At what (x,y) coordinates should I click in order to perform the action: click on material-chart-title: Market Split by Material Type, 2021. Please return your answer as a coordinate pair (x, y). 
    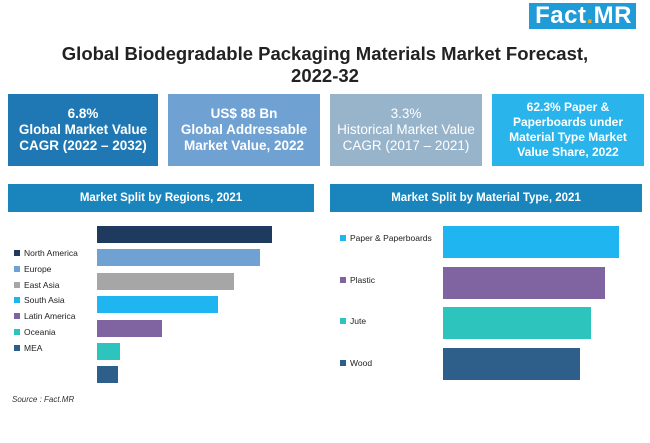
    Looking at the image, I should click on (486, 198).